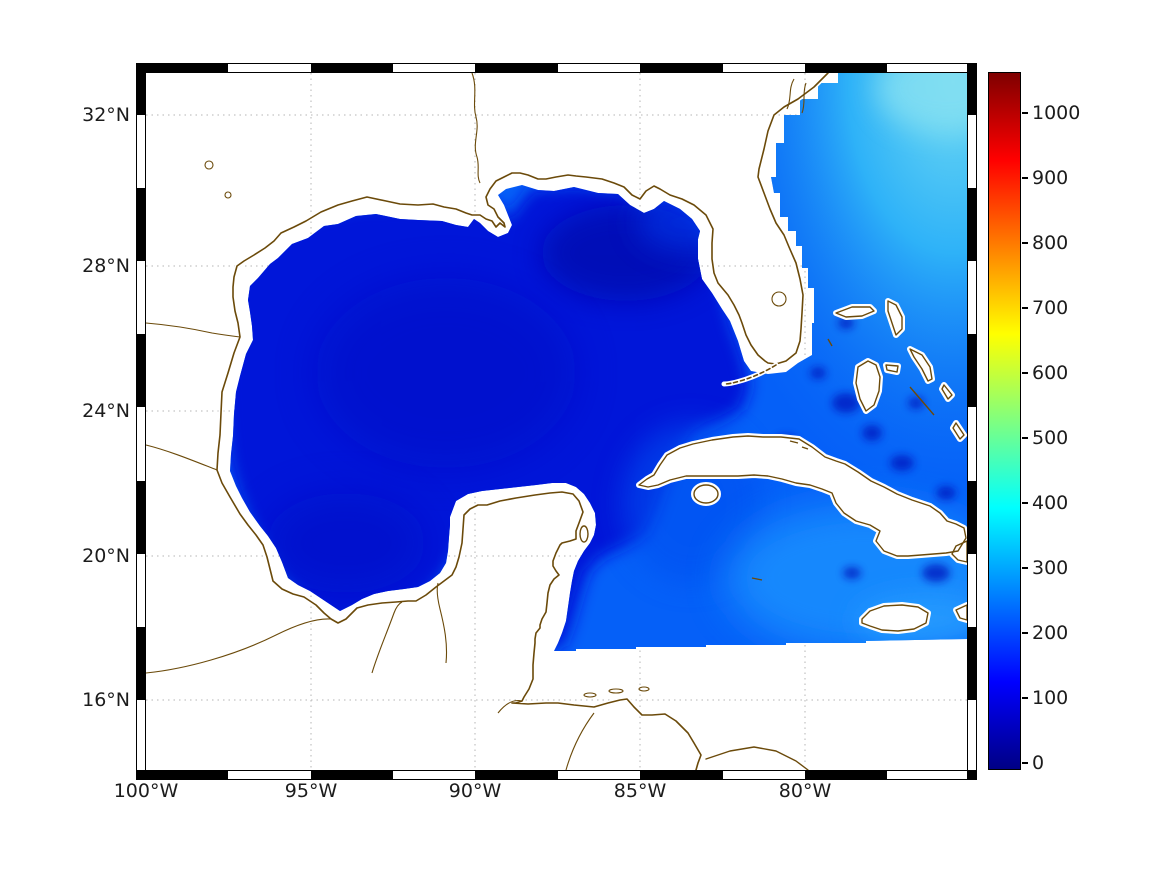  I want to click on lat-tick-label-24n: 24°N, so click(106, 411).